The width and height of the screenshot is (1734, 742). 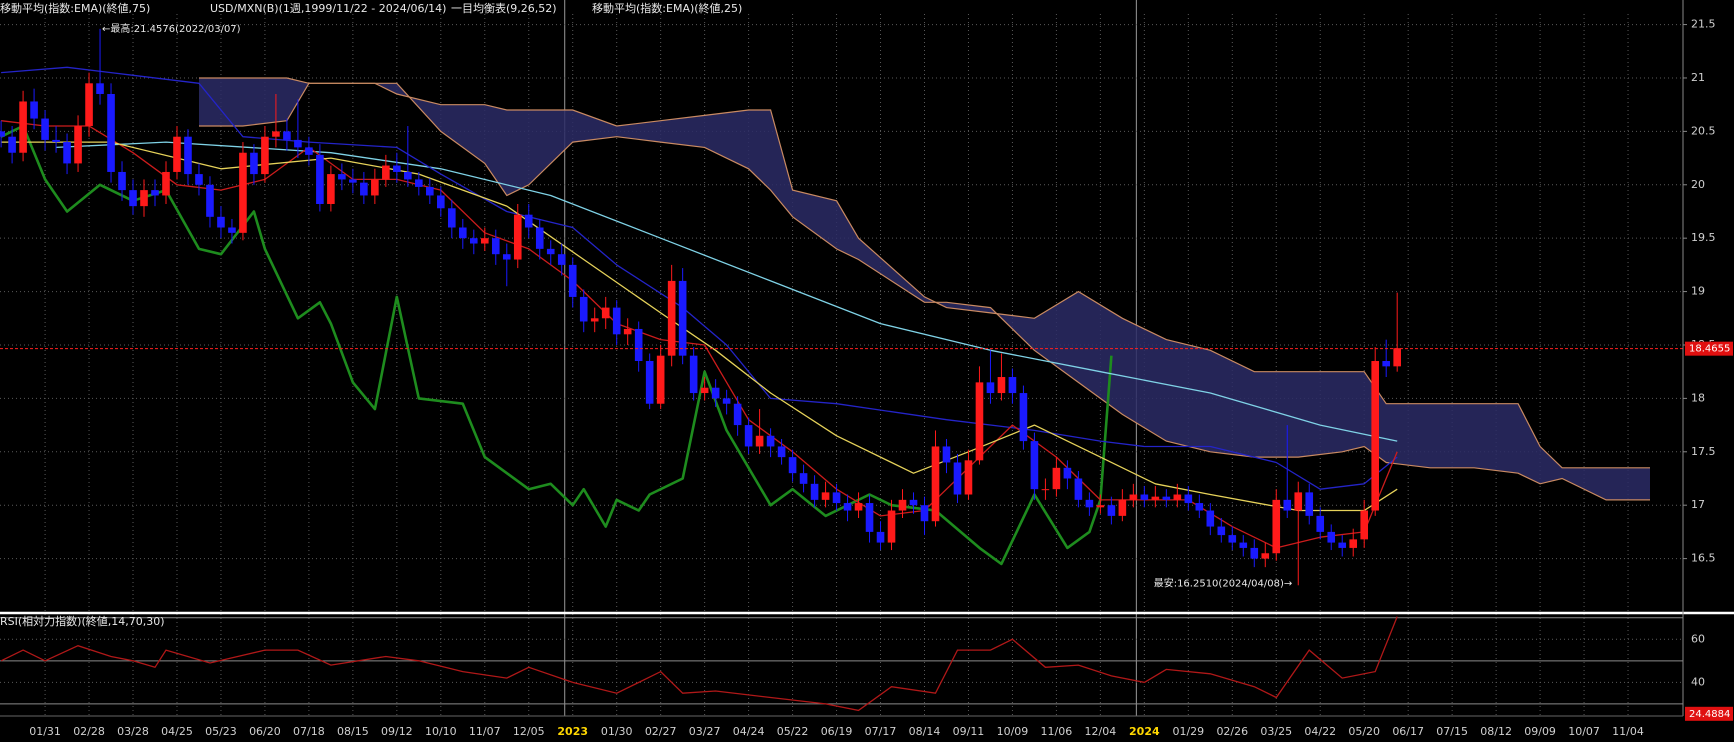 I want to click on x-tick-label: 07/17, so click(x=881, y=731).